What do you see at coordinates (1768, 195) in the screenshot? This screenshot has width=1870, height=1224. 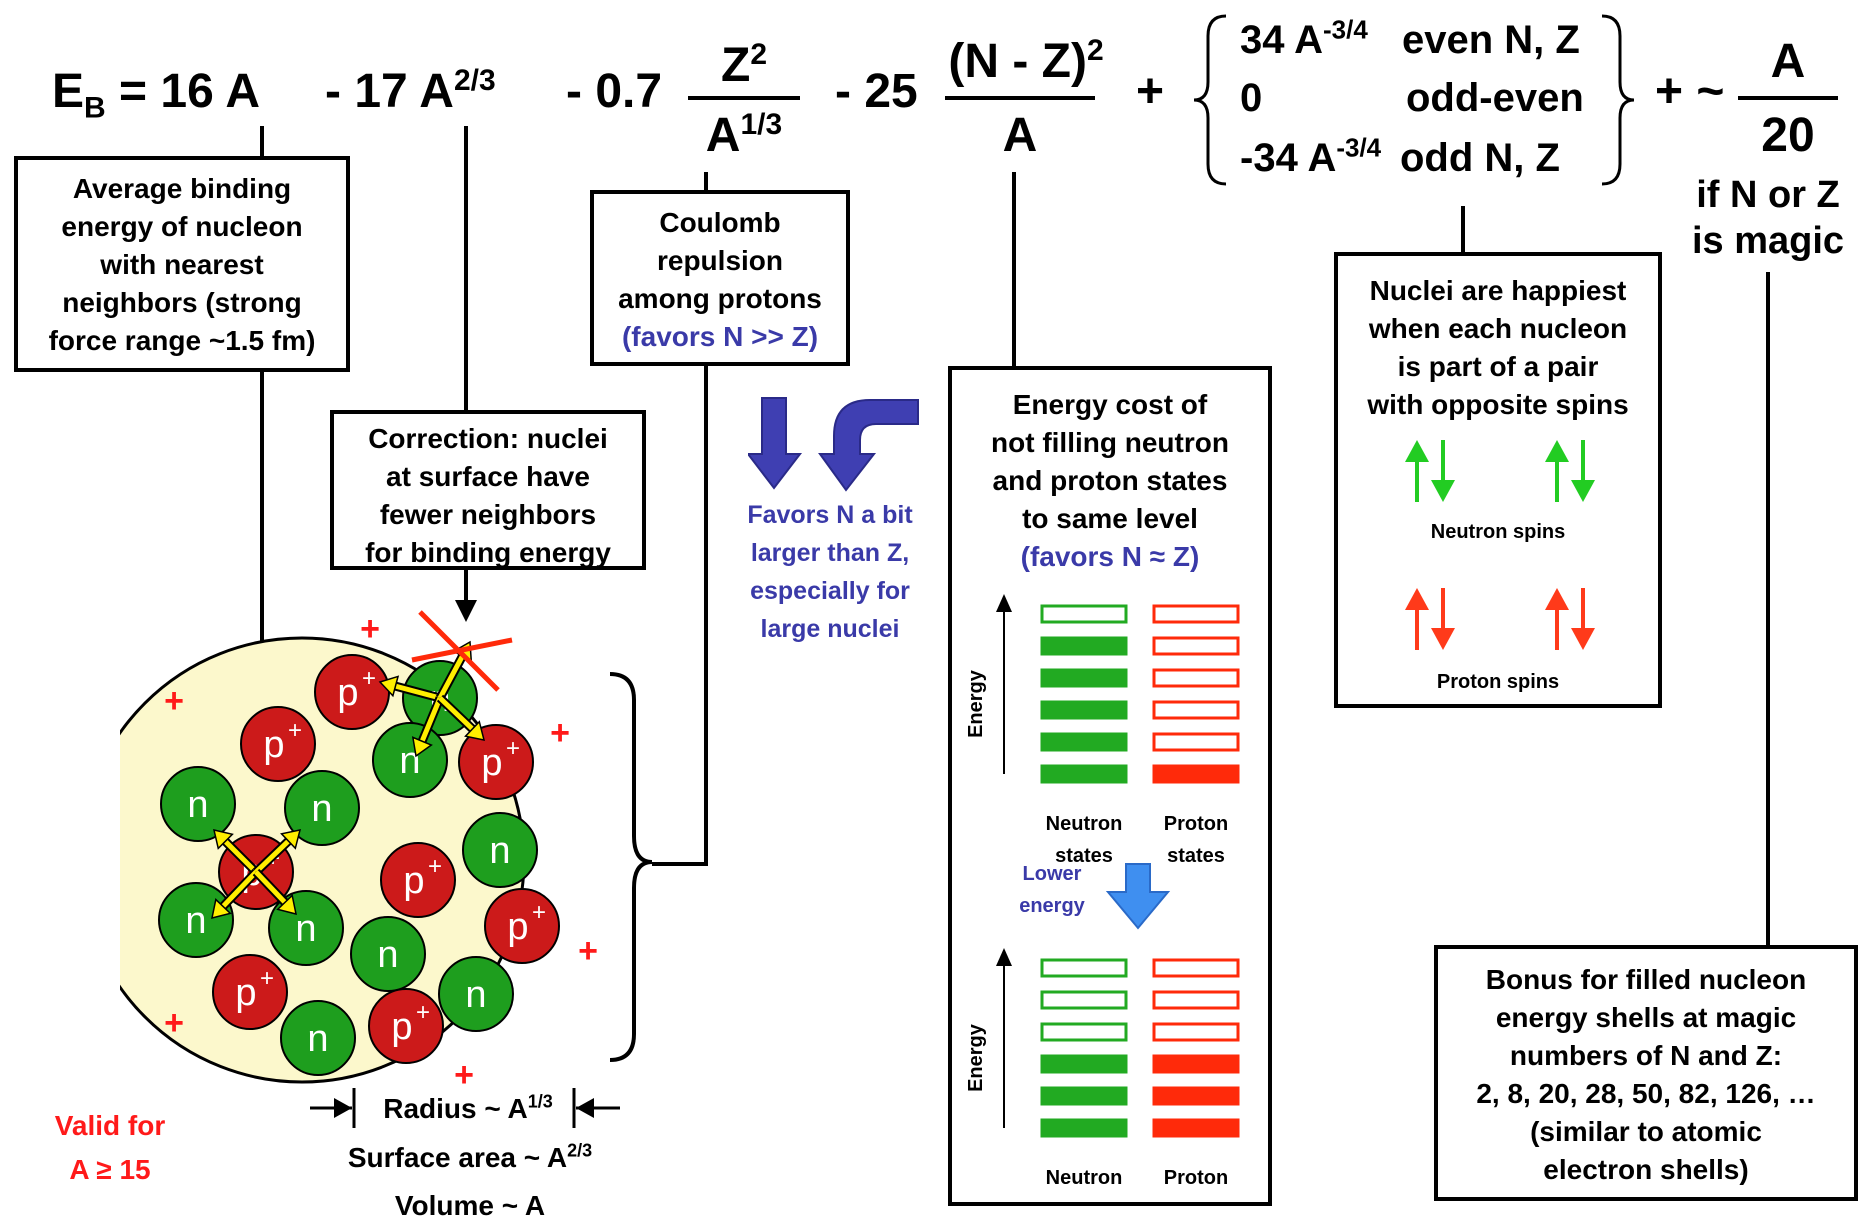 I see `magic-condition-line1: if N or Z` at bounding box center [1768, 195].